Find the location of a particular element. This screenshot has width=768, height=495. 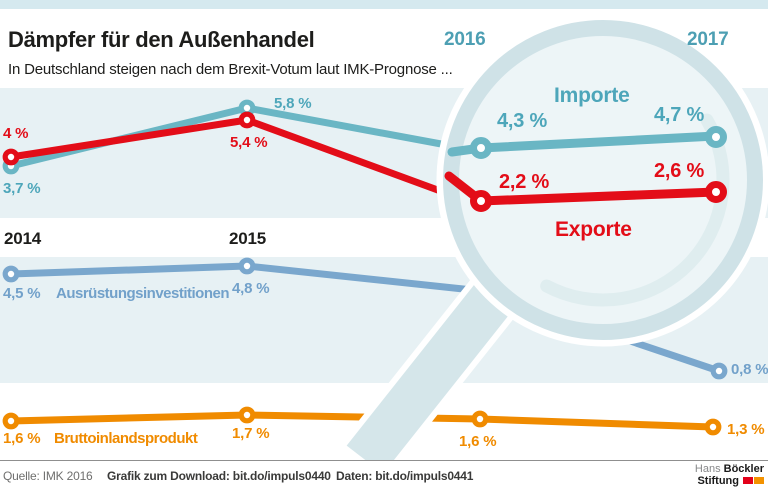

importe-value-2015: 5,8 % is located at coordinates (293, 103).